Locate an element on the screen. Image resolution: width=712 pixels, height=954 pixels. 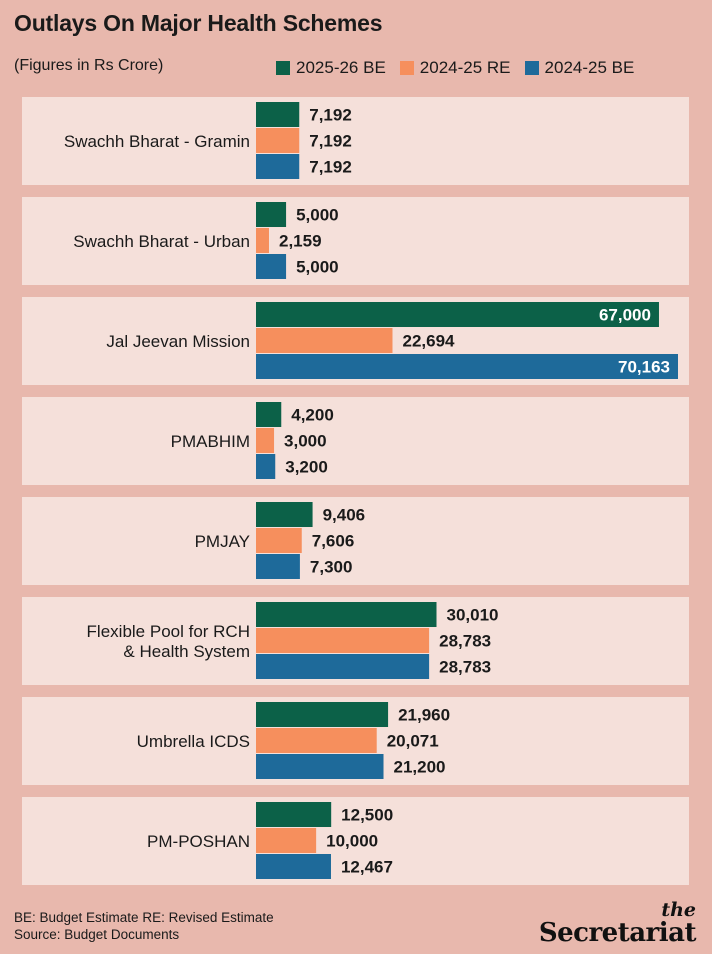
legend-label: 2025-26 BE is located at coordinates (341, 67).